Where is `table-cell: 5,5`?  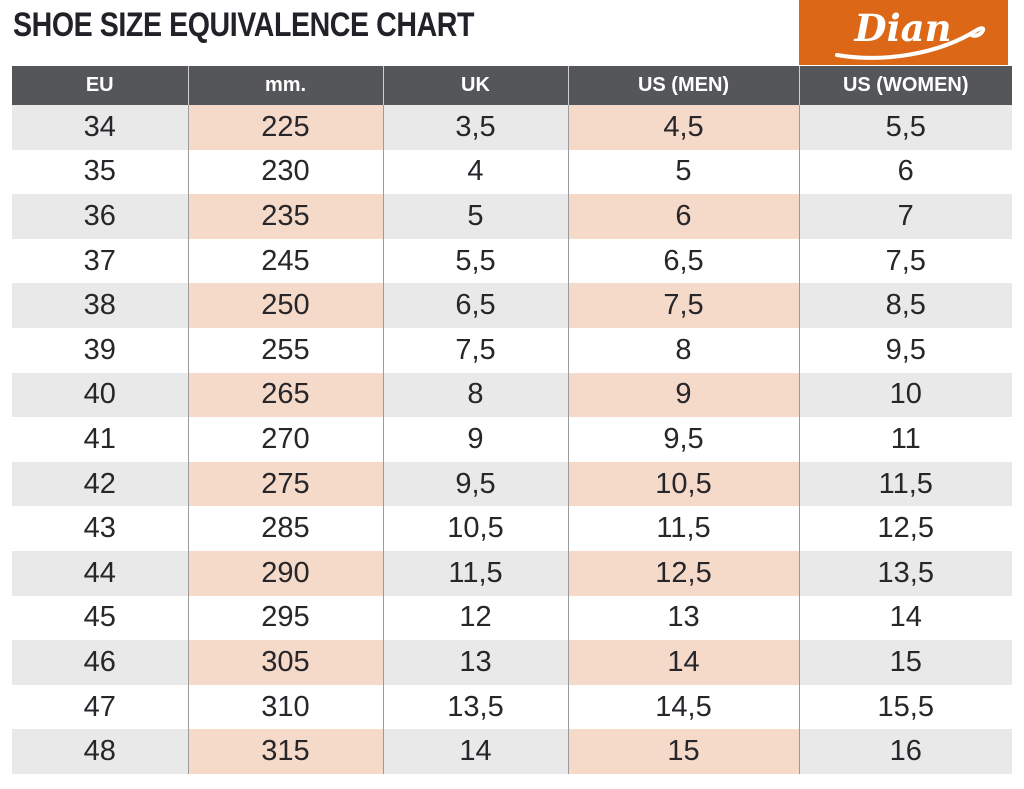 table-cell: 5,5 is located at coordinates (905, 127).